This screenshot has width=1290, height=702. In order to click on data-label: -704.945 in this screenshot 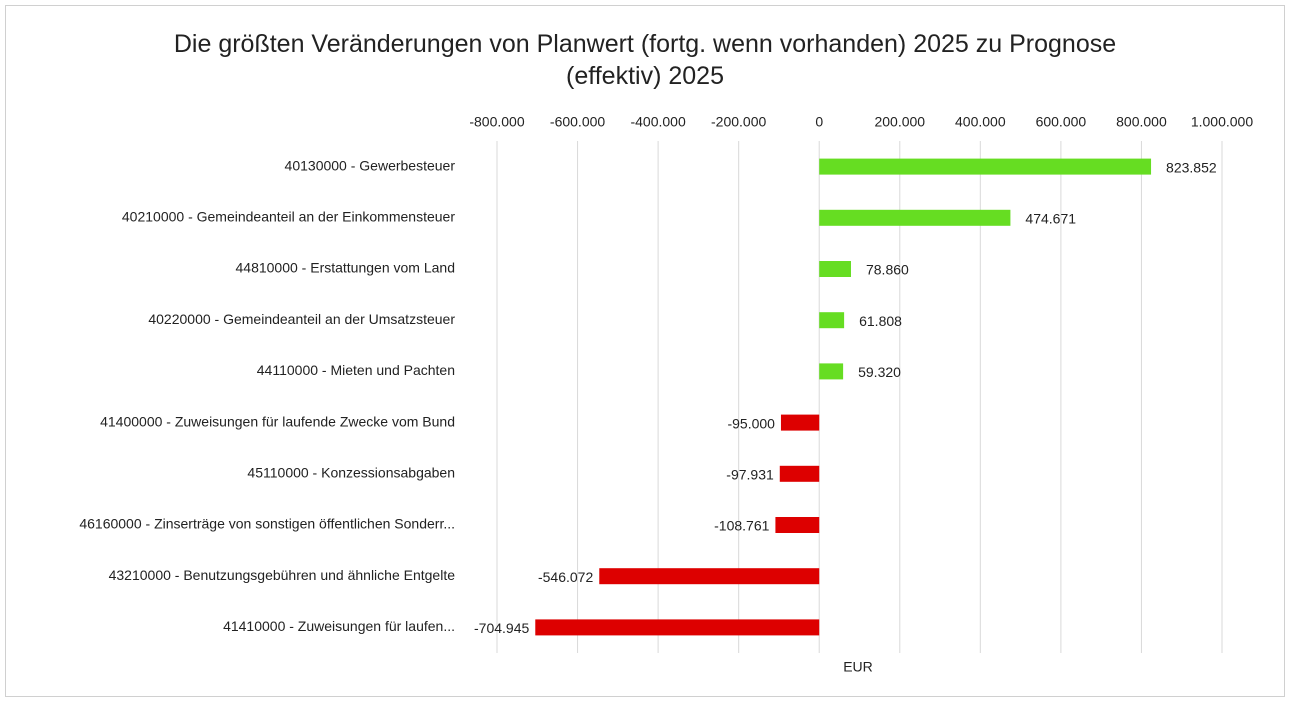, I will do `click(501, 628)`.